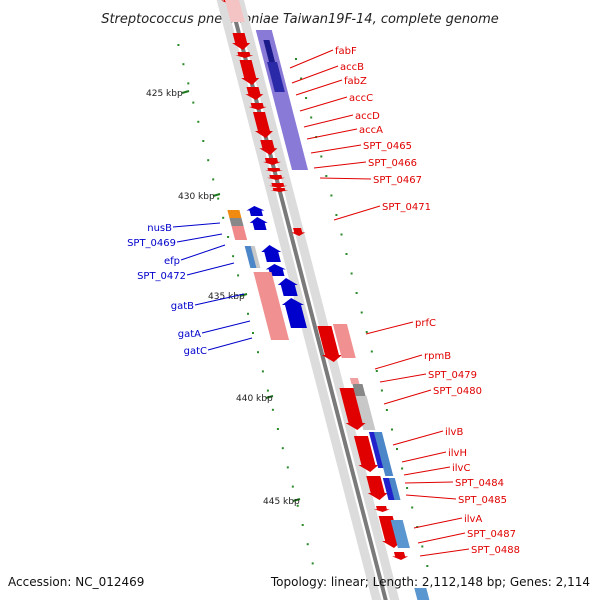  Describe the element at coordinates (159, 228) in the screenshot. I see `gene-label-nusb: nusB` at that location.